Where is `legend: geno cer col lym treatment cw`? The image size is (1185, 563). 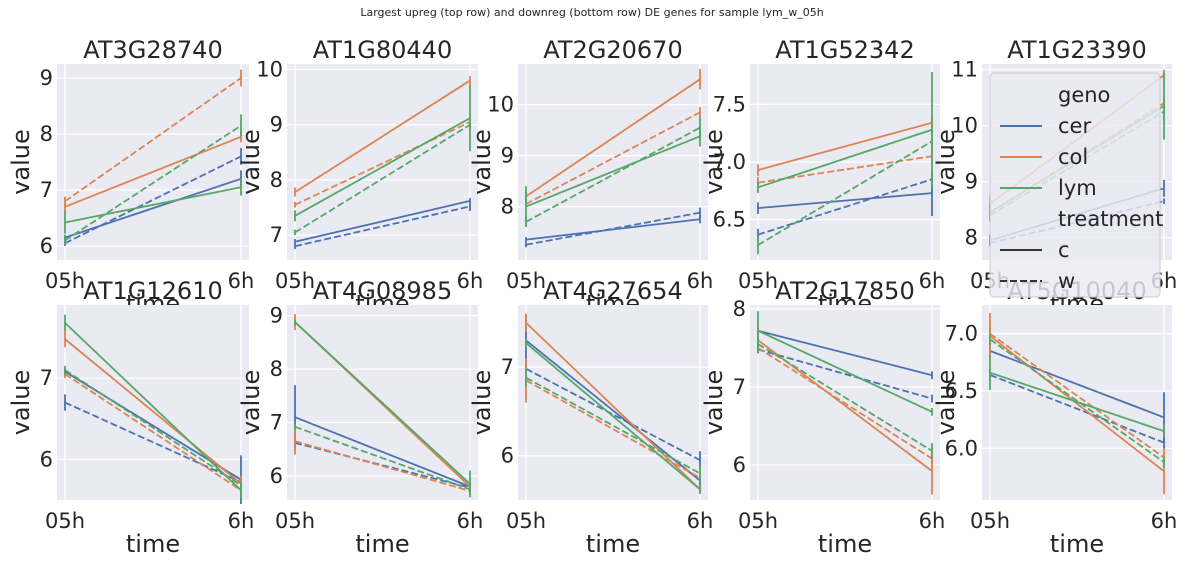
legend: geno cer col lym treatment cw is located at coordinates (1076, 185).